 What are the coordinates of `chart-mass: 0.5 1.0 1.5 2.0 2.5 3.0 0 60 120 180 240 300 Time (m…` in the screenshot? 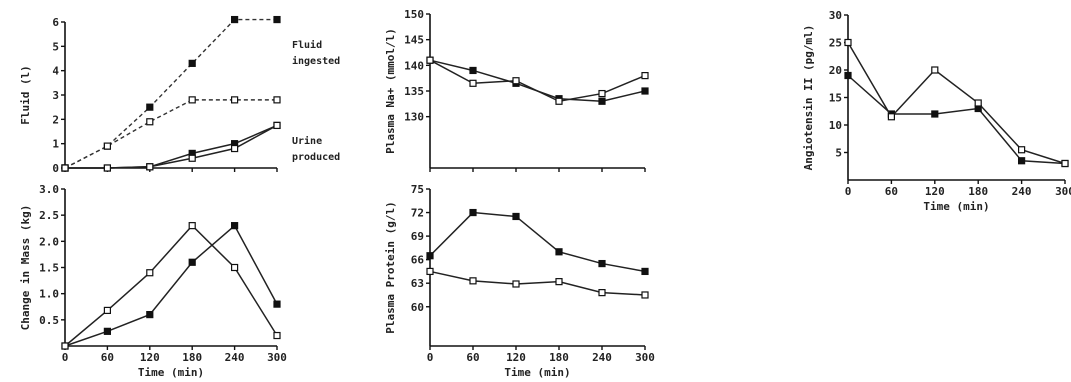 It's located at (153, 281).